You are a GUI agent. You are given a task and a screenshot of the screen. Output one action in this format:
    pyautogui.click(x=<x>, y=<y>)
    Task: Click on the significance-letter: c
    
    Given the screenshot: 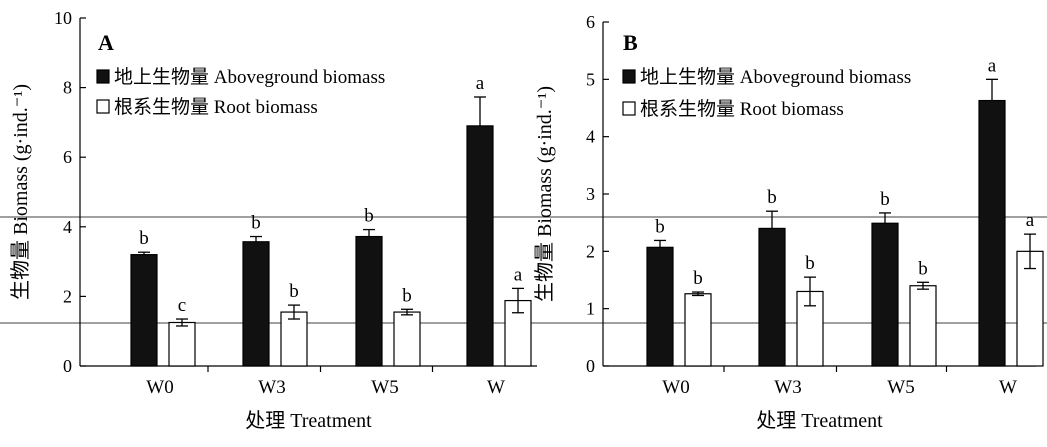 What is the action you would take?
    pyautogui.click(x=182, y=305)
    